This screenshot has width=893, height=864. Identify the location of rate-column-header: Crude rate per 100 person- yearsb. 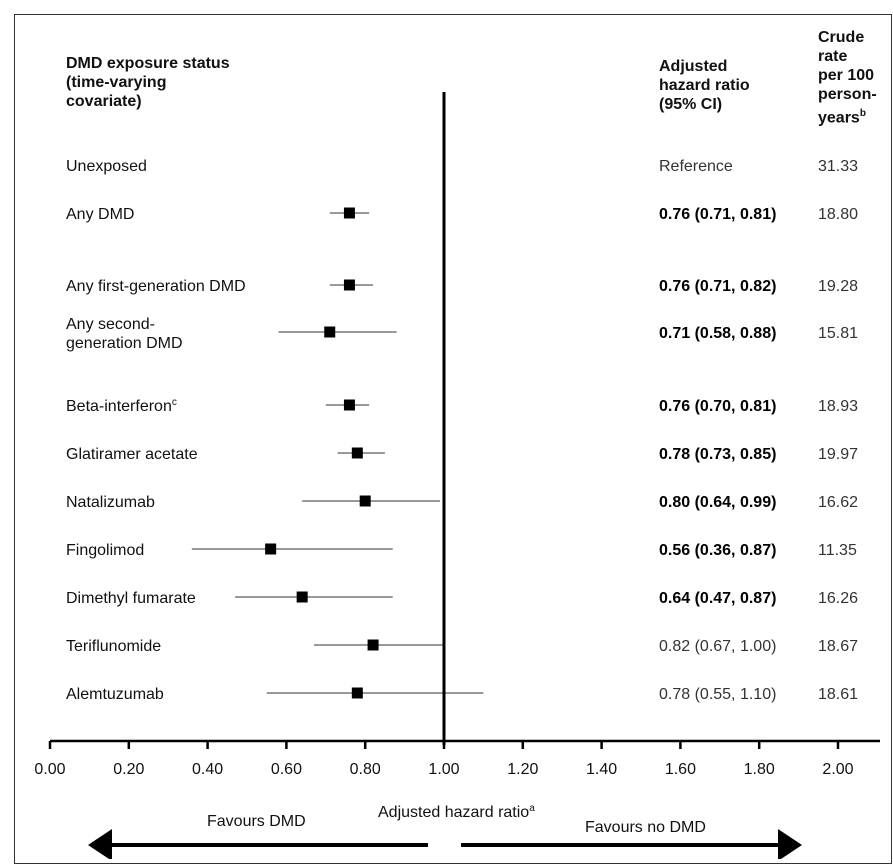
(847, 77).